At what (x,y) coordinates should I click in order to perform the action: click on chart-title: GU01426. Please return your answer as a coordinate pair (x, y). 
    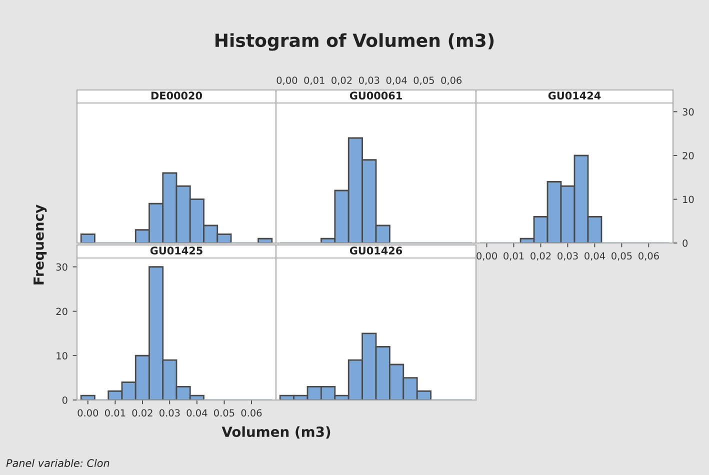
    Looking at the image, I should click on (376, 250).